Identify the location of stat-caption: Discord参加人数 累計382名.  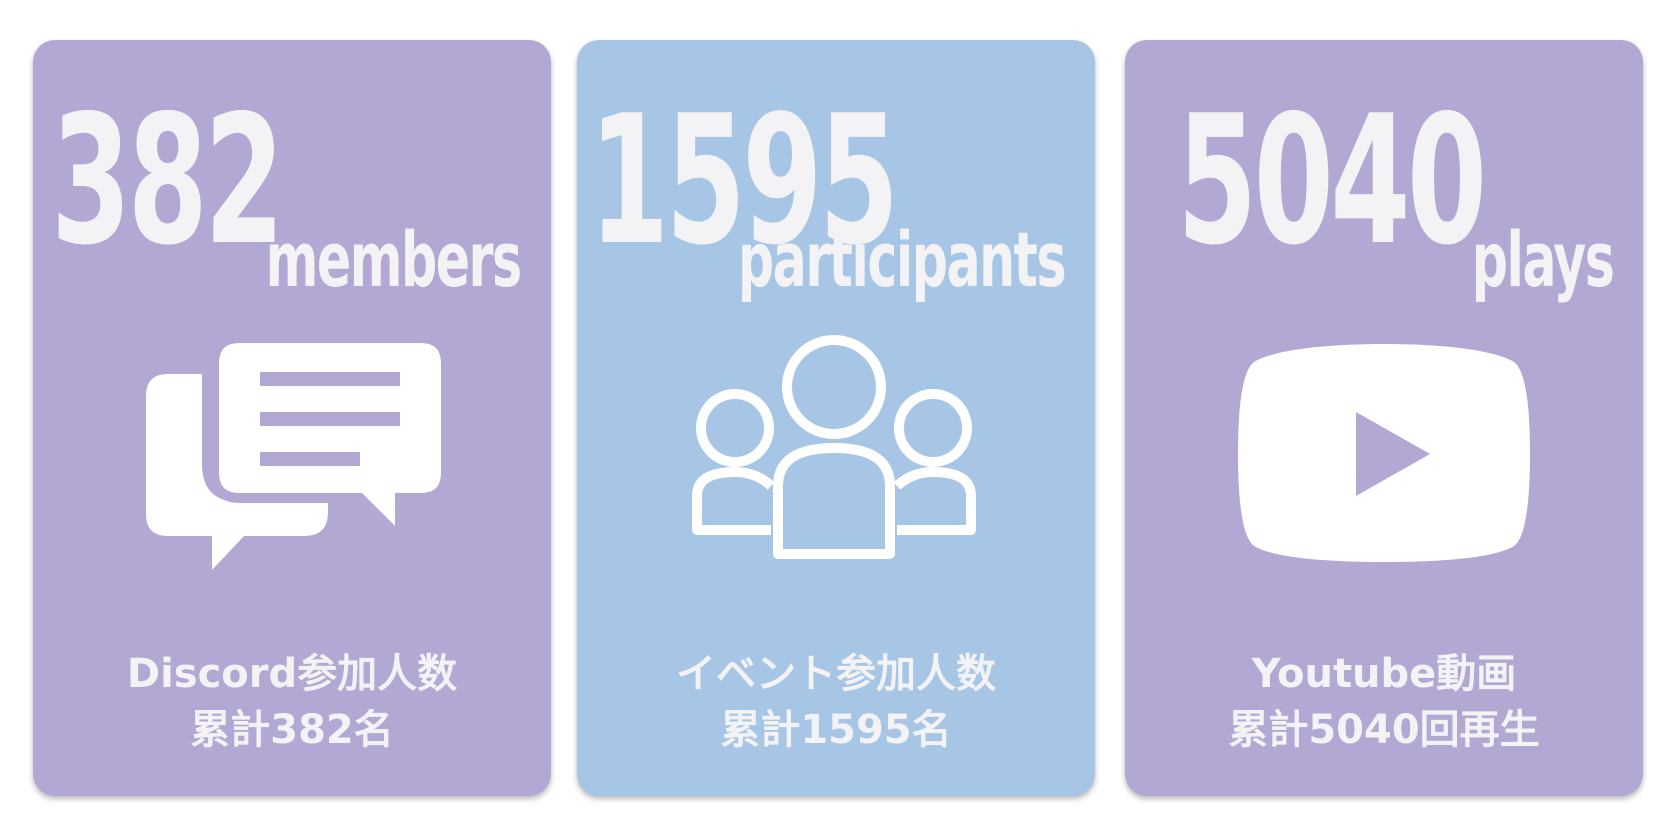
(292, 702).